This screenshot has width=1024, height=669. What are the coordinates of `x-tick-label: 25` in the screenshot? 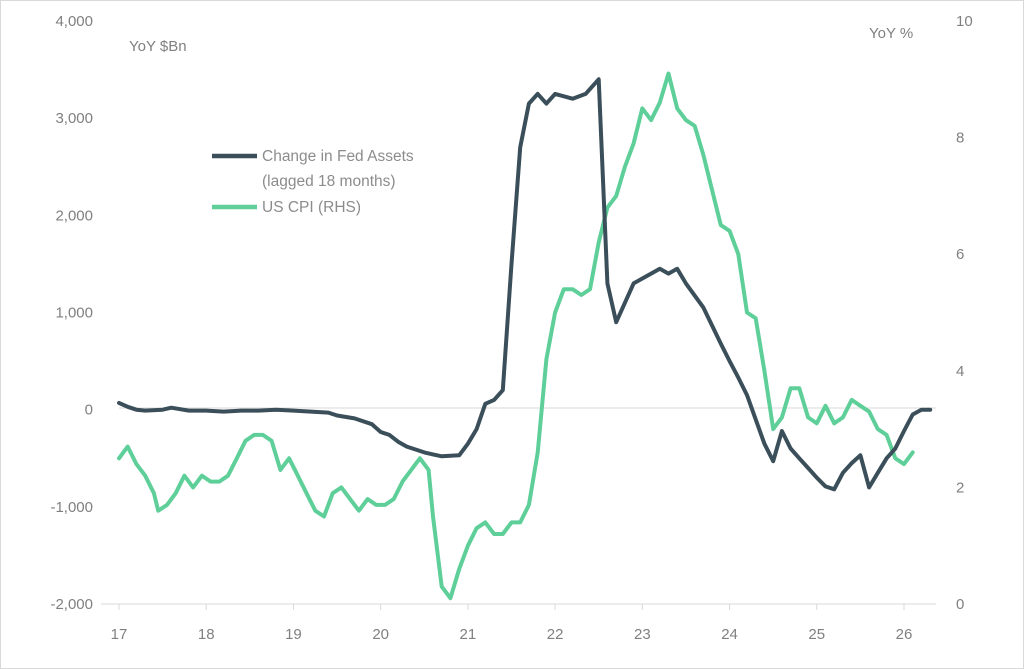 It's located at (816, 634).